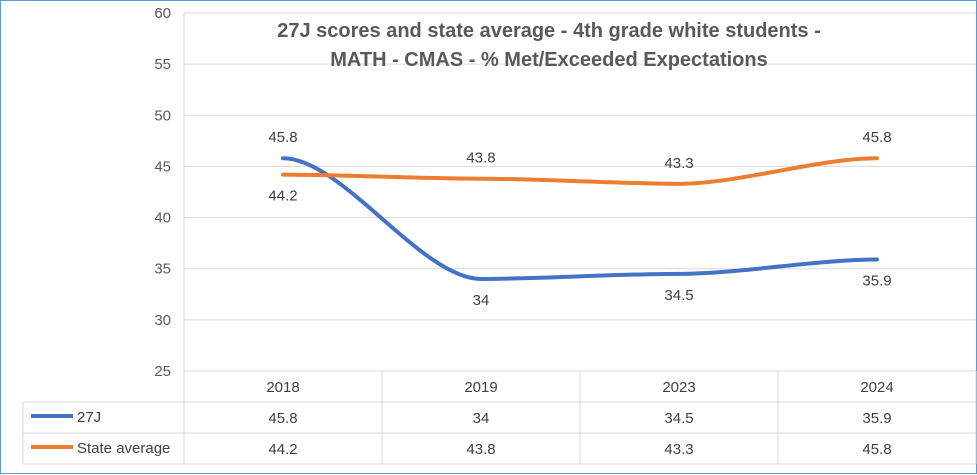 The width and height of the screenshot is (977, 475). Describe the element at coordinates (678, 163) in the screenshot. I see `data-label-2: 43.3` at that location.